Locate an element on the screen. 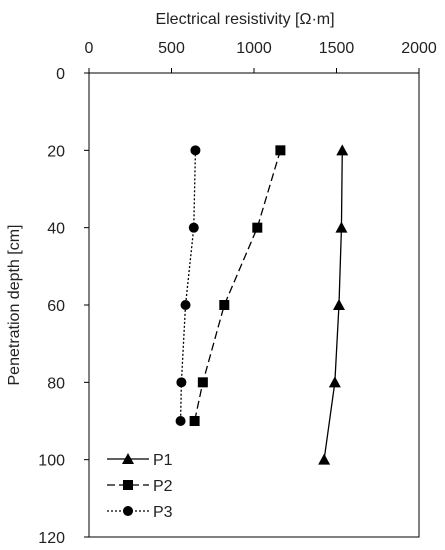 This screenshot has width=445, height=550. y-tick-label: 0 is located at coordinates (60, 74).